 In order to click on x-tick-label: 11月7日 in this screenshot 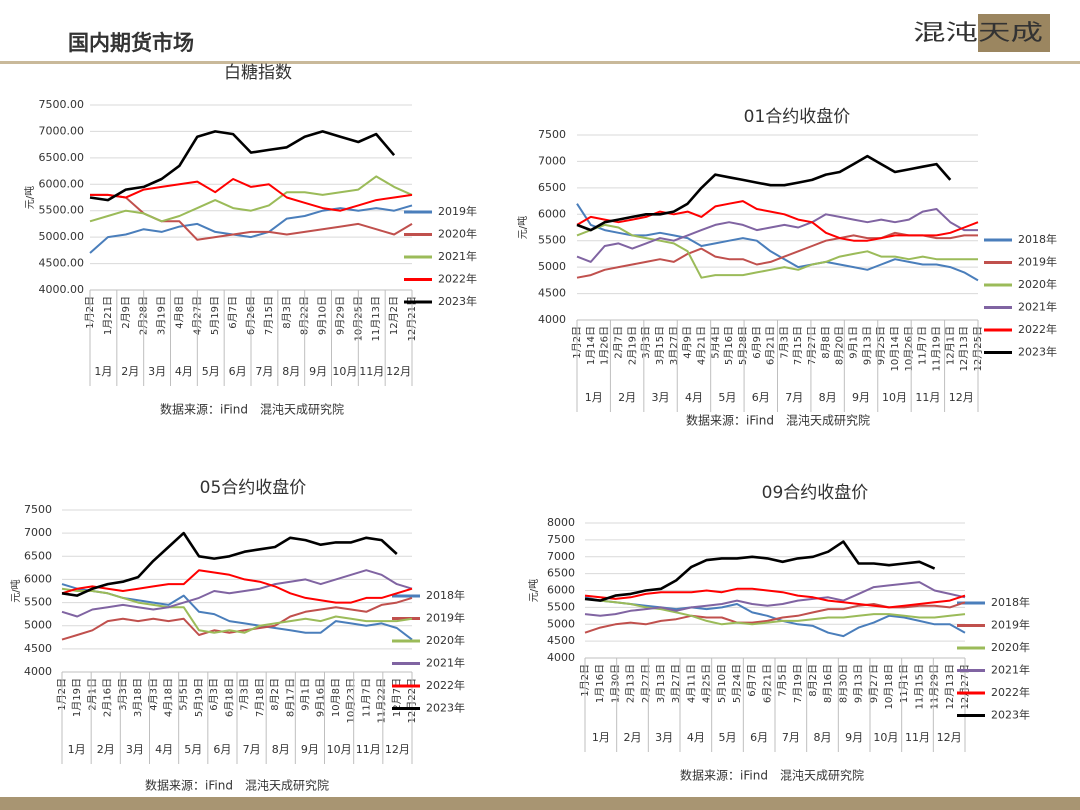, I will do `click(923, 345)`.